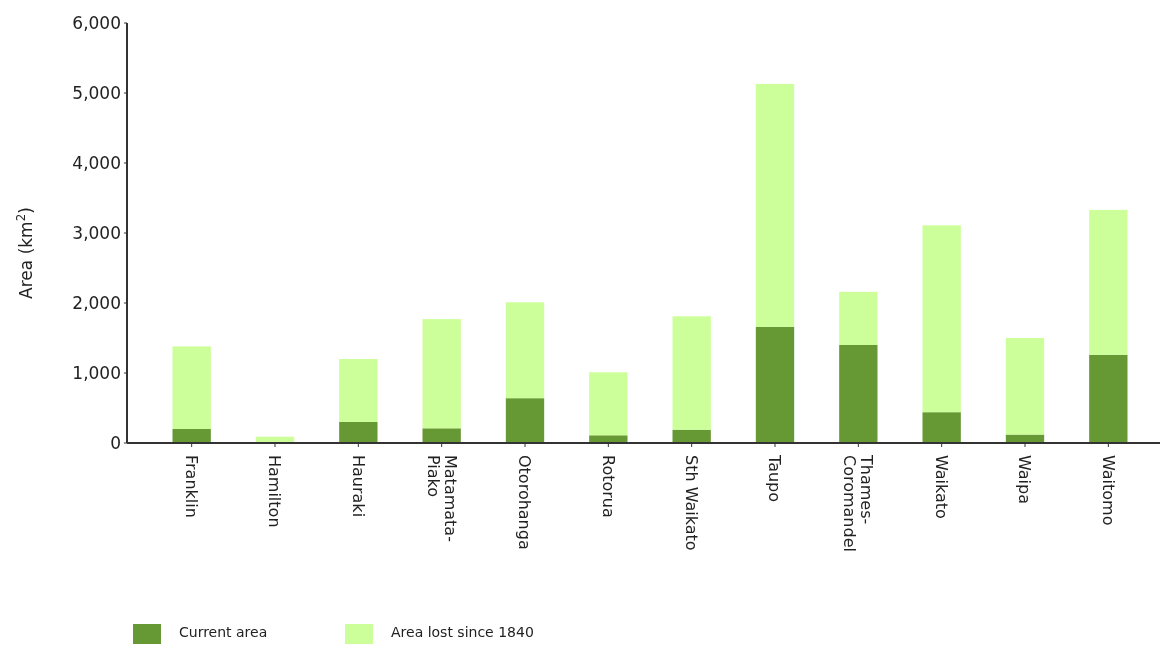 The height and width of the screenshot is (649, 1161). Describe the element at coordinates (525, 502) in the screenshot. I see `x-tick-label: Otorohanga` at that location.